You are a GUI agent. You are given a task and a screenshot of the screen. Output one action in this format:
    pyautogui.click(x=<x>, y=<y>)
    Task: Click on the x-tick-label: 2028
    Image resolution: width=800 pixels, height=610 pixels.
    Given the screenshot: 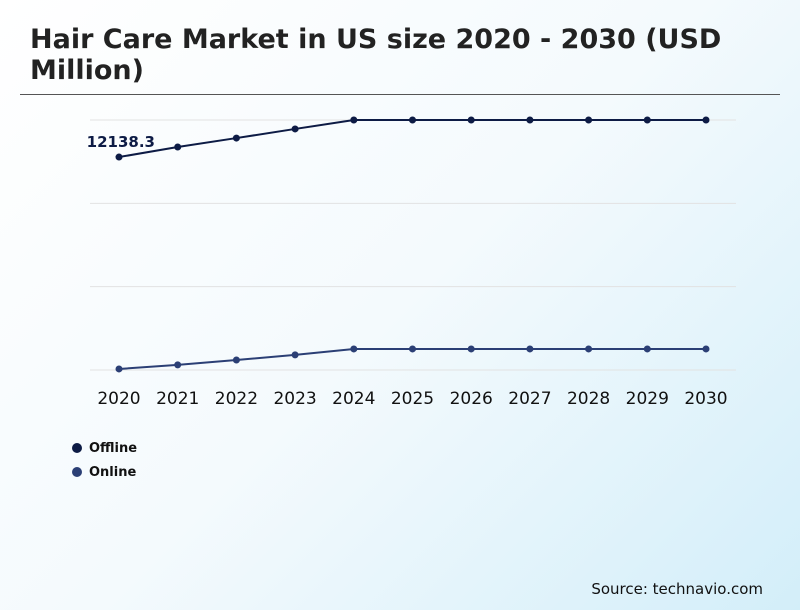 What is the action you would take?
    pyautogui.click(x=588, y=399)
    